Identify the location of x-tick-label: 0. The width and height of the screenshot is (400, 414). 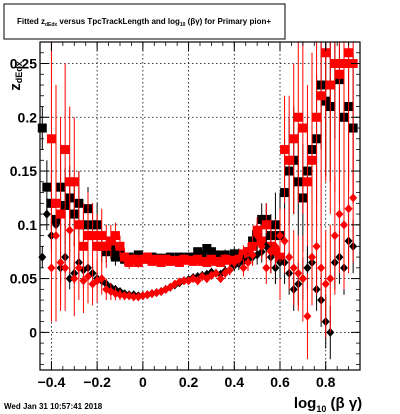
(143, 382).